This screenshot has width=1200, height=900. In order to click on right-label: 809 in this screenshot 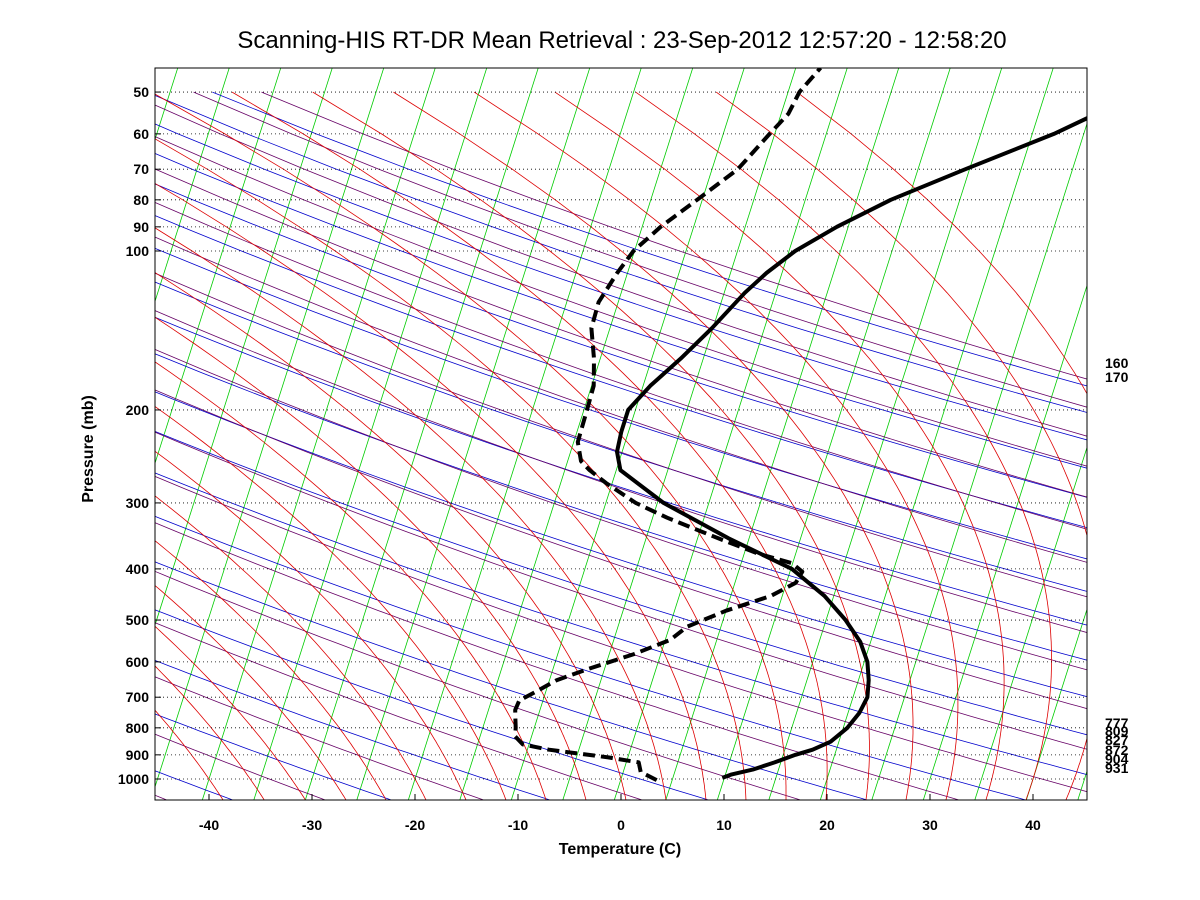, I will do `click(1117, 731)`.